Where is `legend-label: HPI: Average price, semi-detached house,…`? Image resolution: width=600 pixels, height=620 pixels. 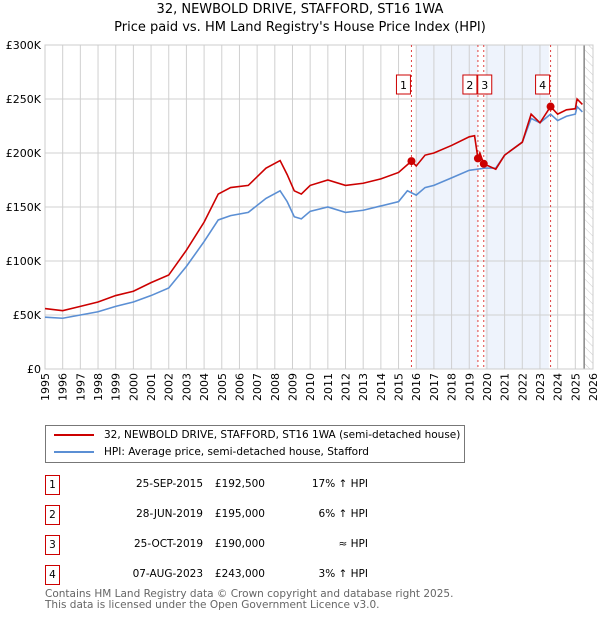
legend-label: HPI: Average price, semi-detached house,… is located at coordinates (236, 452).